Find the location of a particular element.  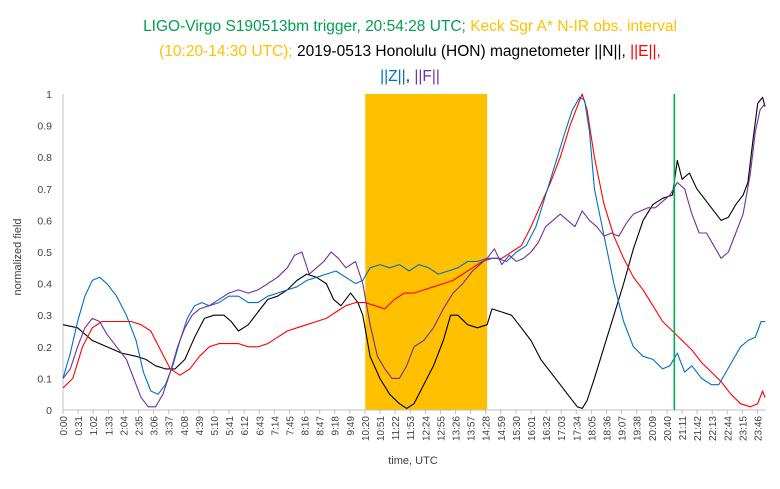

x-tick-label: 10:20 is located at coordinates (366, 428).